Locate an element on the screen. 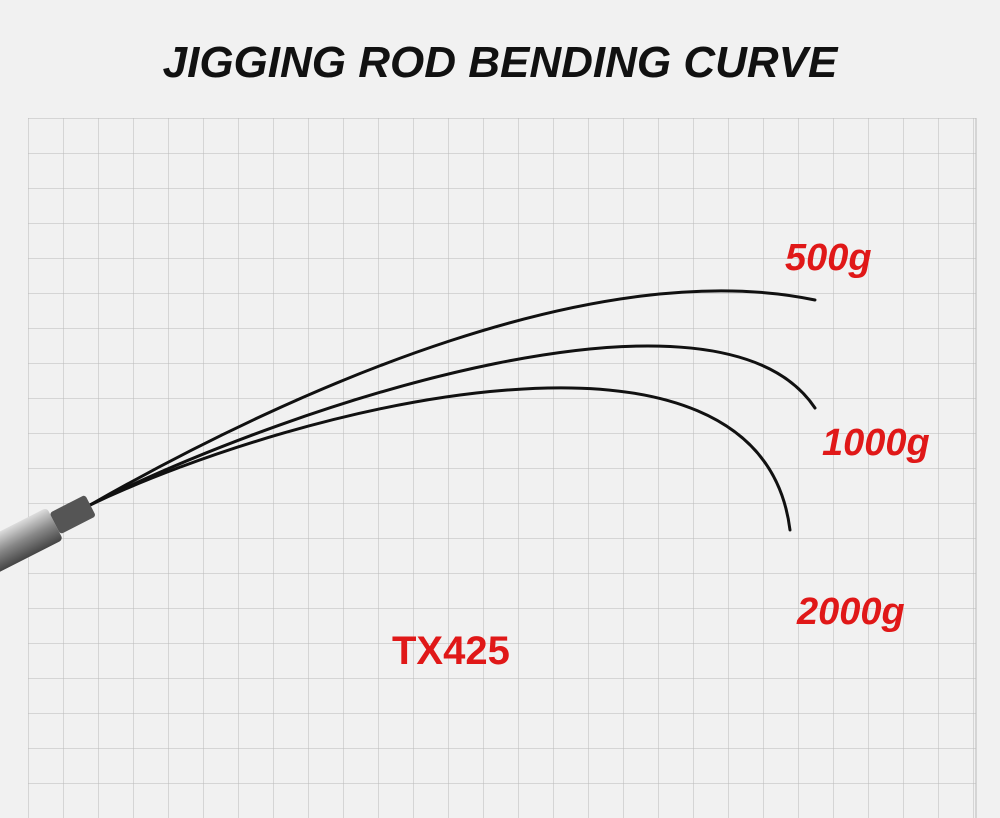 Image resolution: width=1000 pixels, height=818 pixels. model-name: TX425 is located at coordinates (451, 651).